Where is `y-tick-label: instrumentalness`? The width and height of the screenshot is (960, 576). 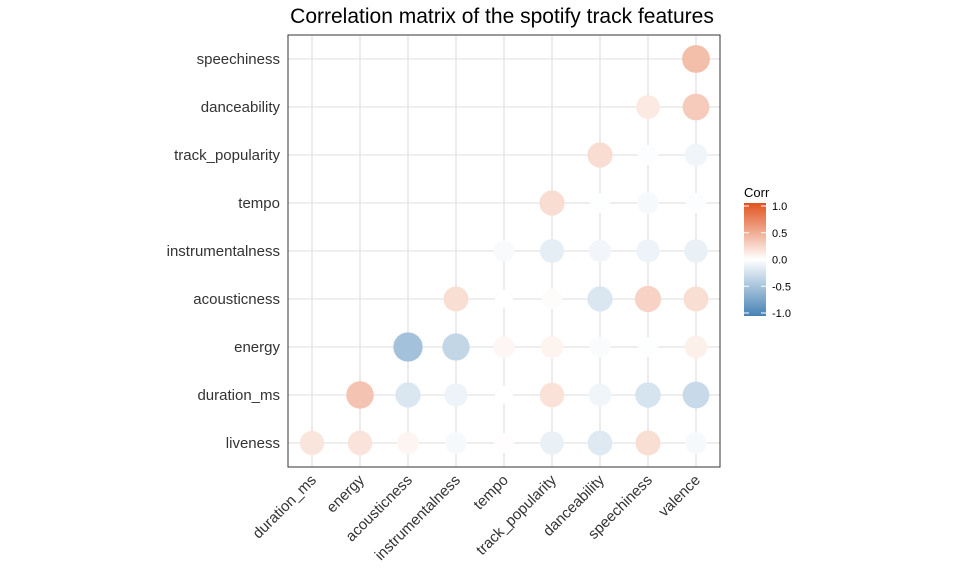
y-tick-label: instrumentalness is located at coordinates (223, 251).